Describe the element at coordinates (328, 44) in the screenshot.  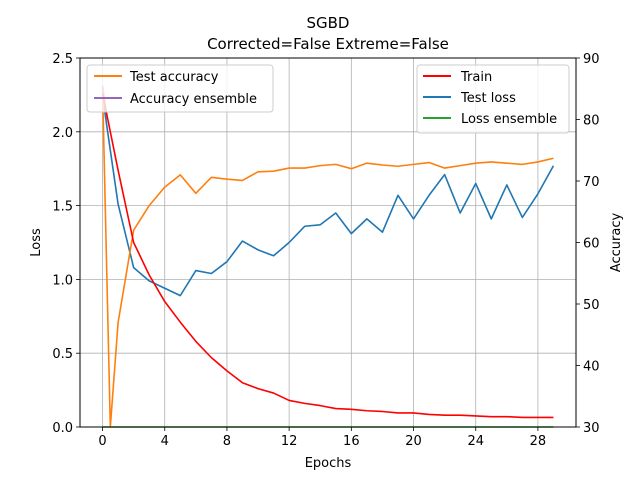
I see `chart-subtitle: Corrected=False Extreme=False` at that location.